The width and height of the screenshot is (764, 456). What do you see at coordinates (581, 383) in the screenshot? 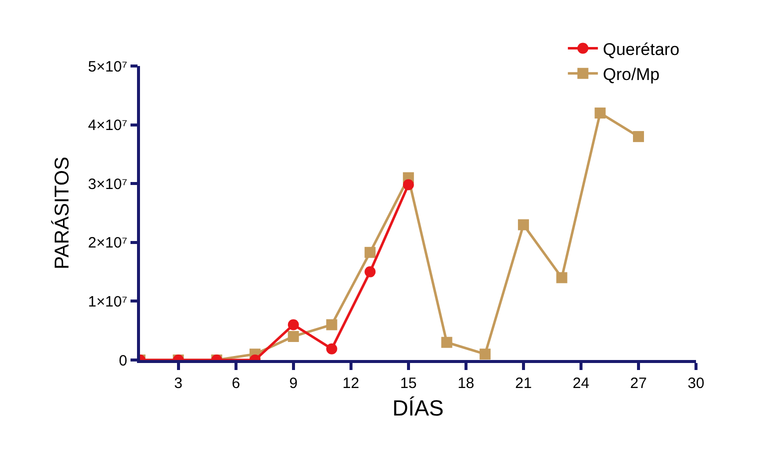
I see `x-tick-label: 24` at bounding box center [581, 383].